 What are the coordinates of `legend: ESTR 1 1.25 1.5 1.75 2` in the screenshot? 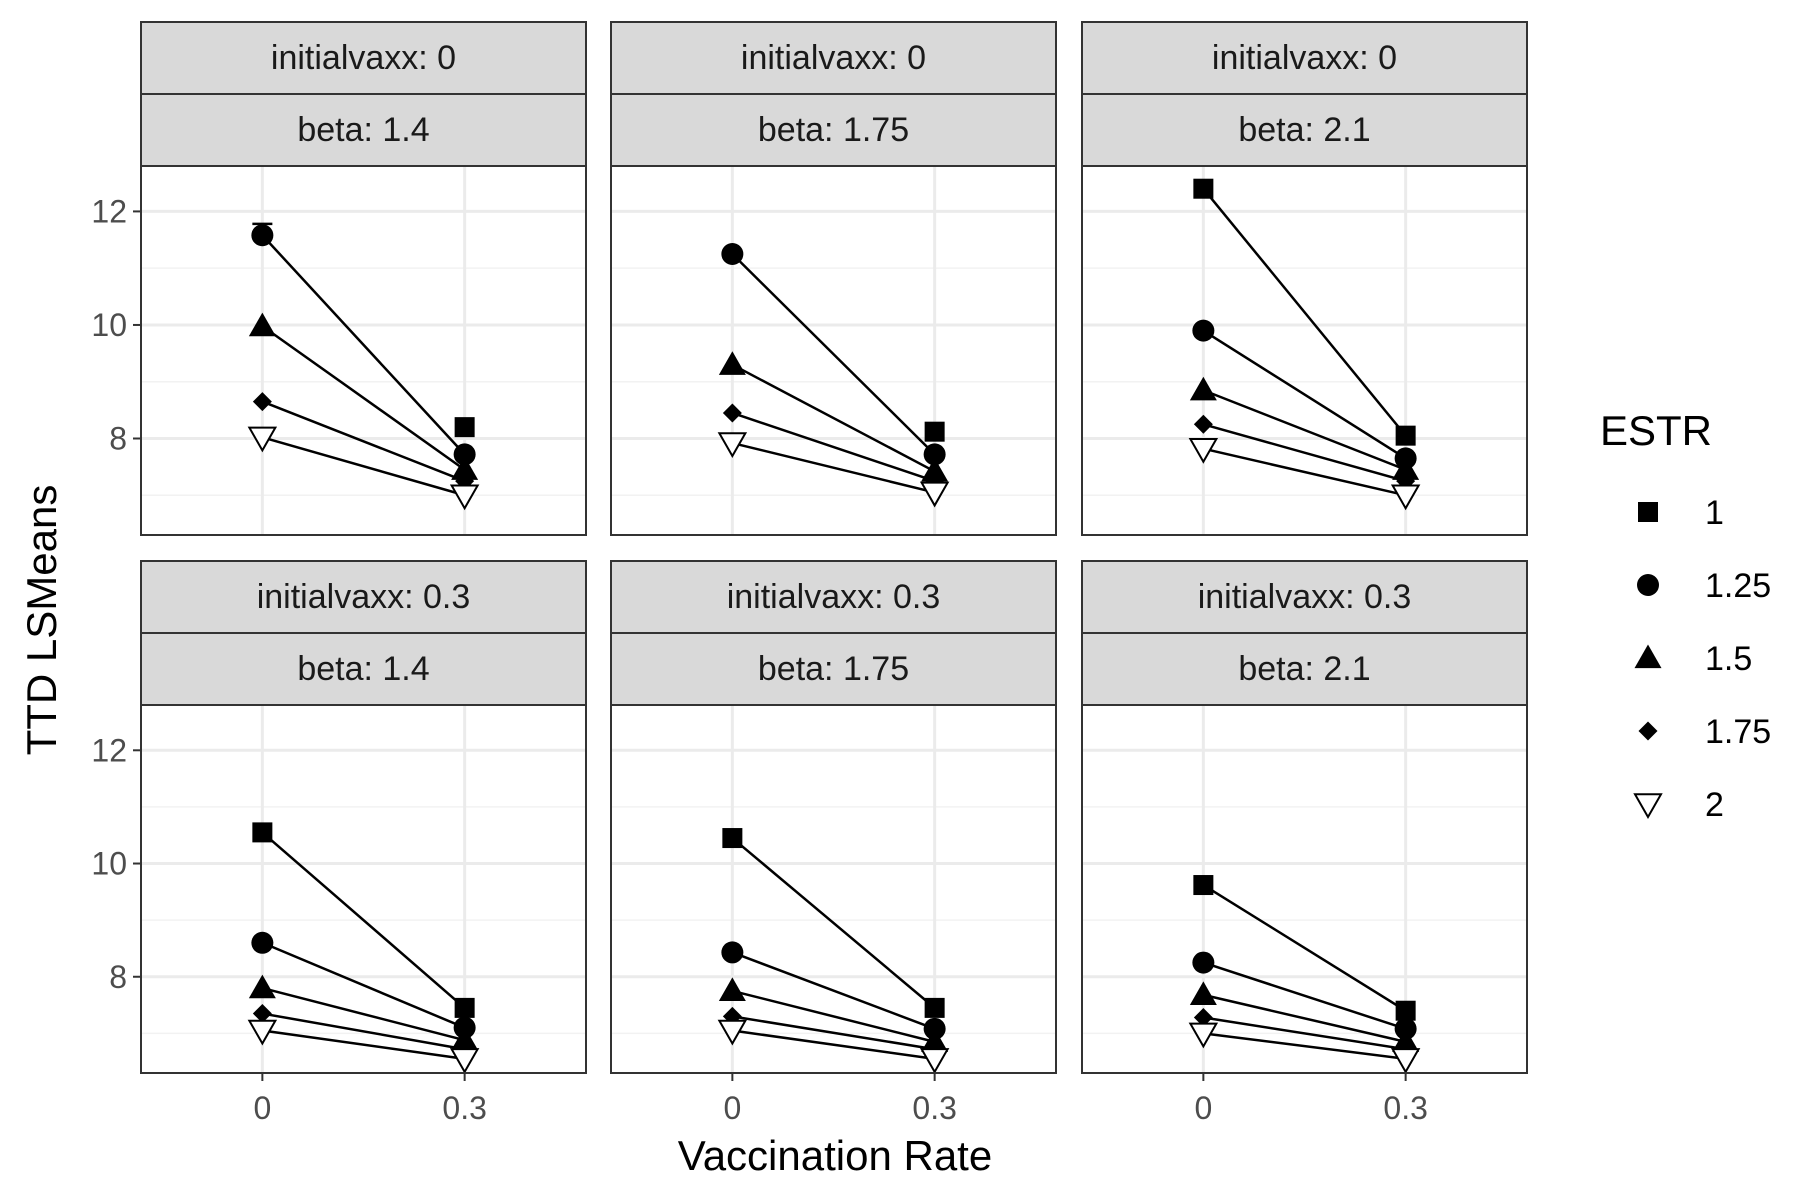 It's located at (1685, 615).